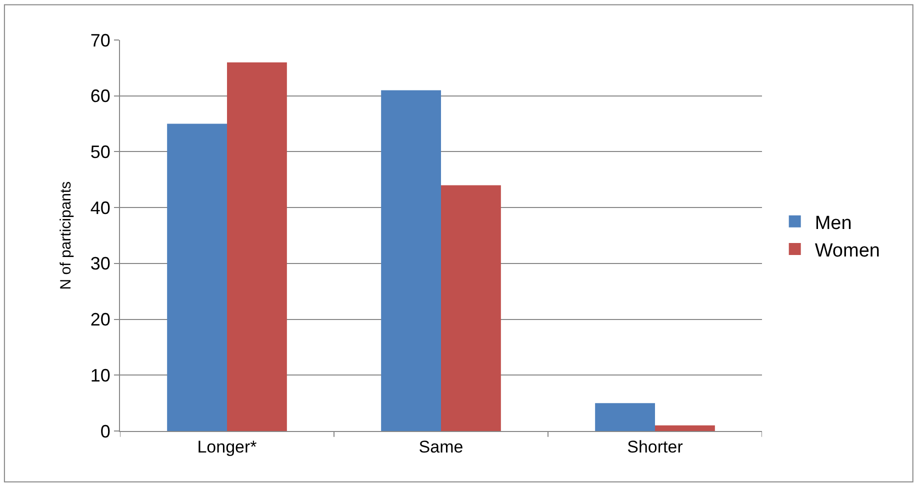 This screenshot has height=485, width=915. What do you see at coordinates (100, 375) in the screenshot?
I see `y-tick-label: 10` at bounding box center [100, 375].